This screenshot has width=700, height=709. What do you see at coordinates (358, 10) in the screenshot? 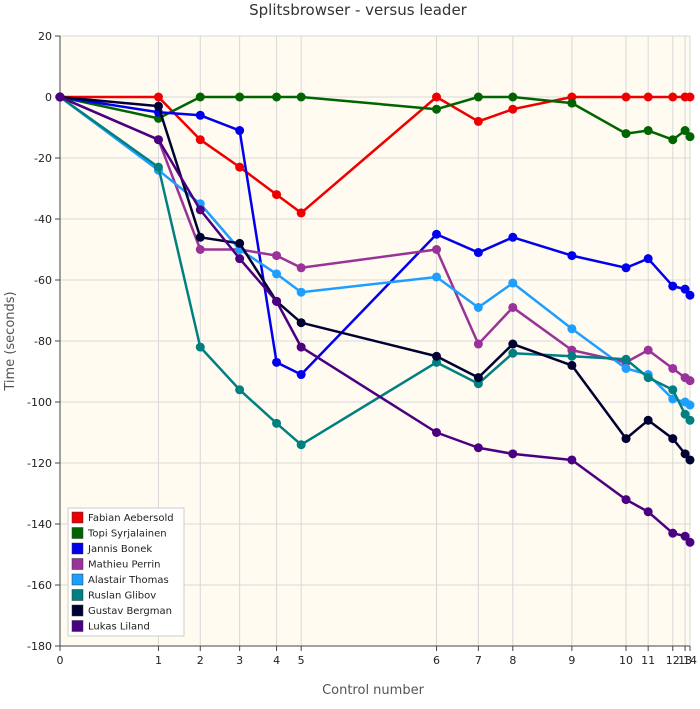
I see `chart-title: Splitsbrowser - versus leader` at bounding box center [358, 10].